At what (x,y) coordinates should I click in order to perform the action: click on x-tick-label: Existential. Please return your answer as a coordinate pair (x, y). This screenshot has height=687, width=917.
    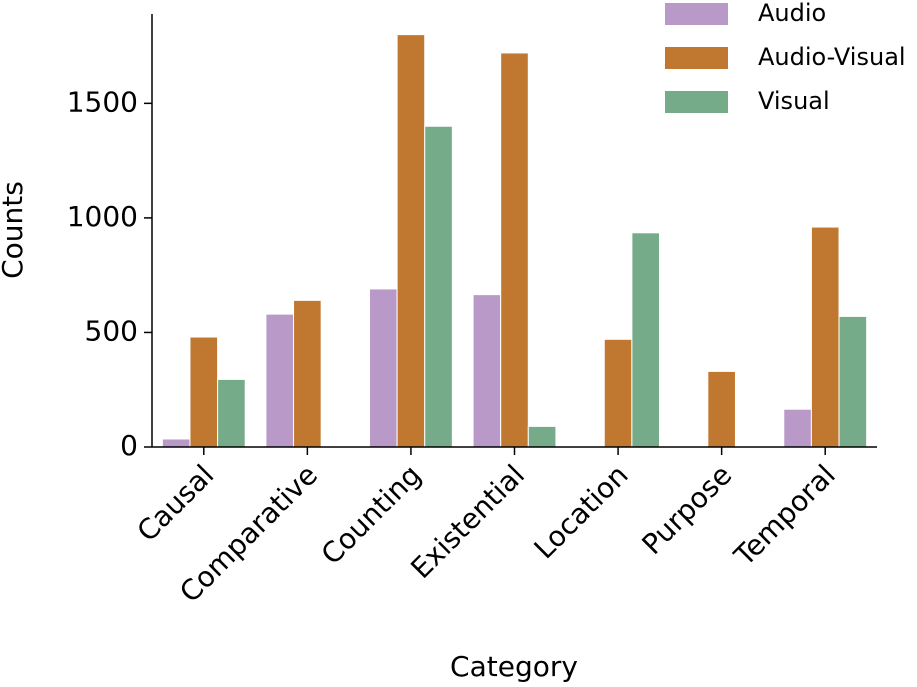
    Looking at the image, I should click on (467, 521).